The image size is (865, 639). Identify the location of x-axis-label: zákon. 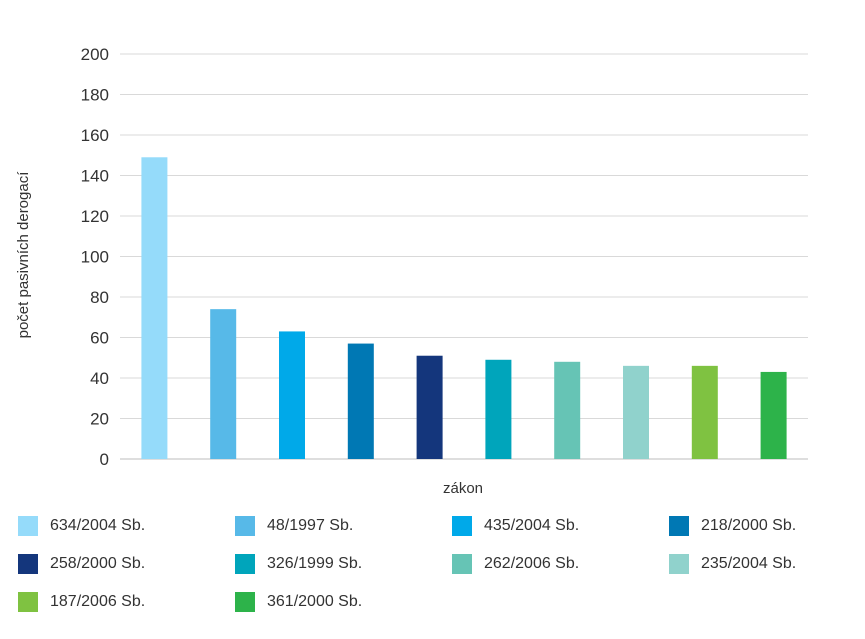
(463, 488).